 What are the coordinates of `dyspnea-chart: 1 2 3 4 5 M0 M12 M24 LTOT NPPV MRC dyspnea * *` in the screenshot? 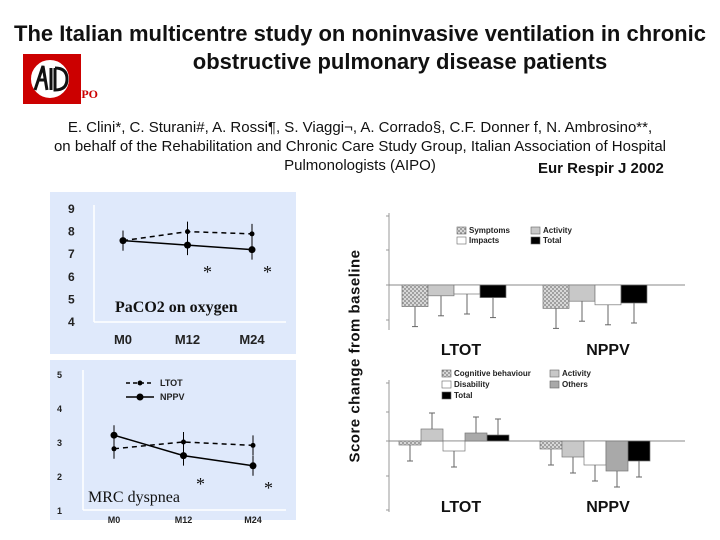 It's located at (171, 447).